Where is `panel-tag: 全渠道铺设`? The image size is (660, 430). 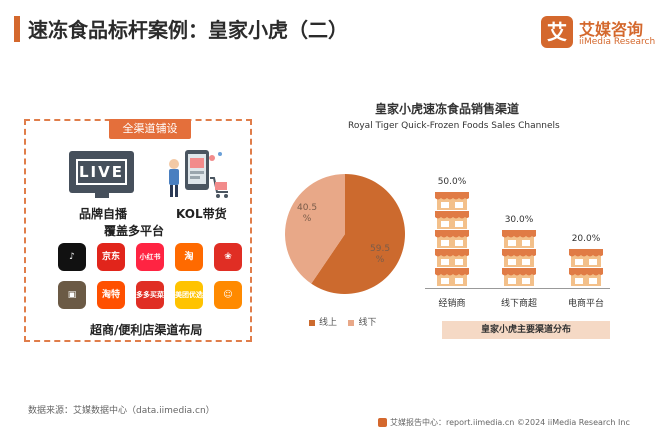
panel-tag: 全渠道铺设 is located at coordinates (150, 129).